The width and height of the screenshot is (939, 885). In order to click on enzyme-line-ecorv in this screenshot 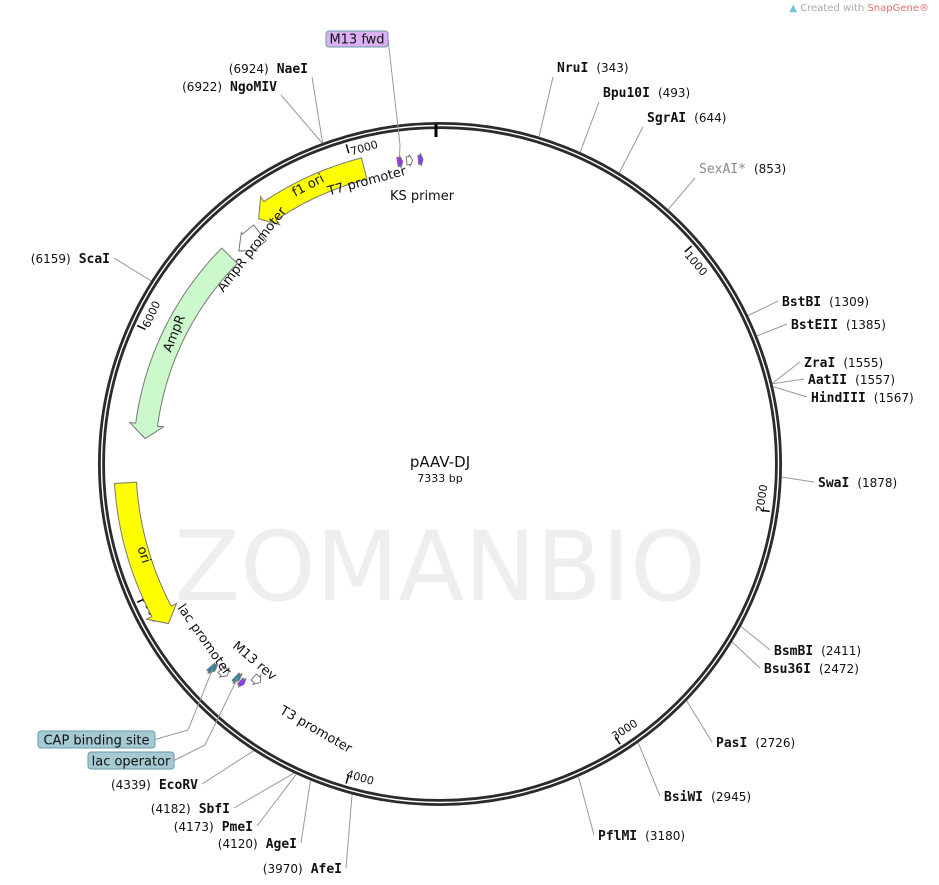, I will do `click(227, 767)`.